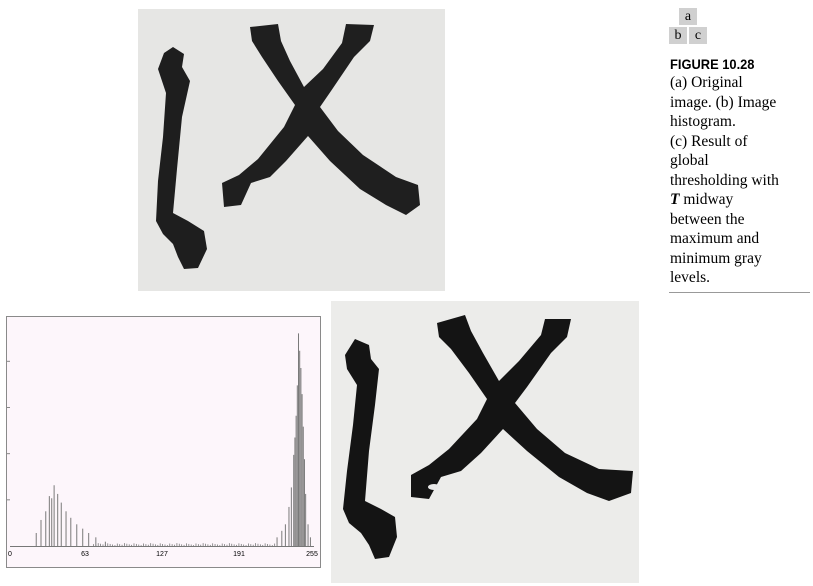 This screenshot has width=813, height=586. What do you see at coordinates (715, 238) in the screenshot?
I see `caption-line: maximum and` at bounding box center [715, 238].